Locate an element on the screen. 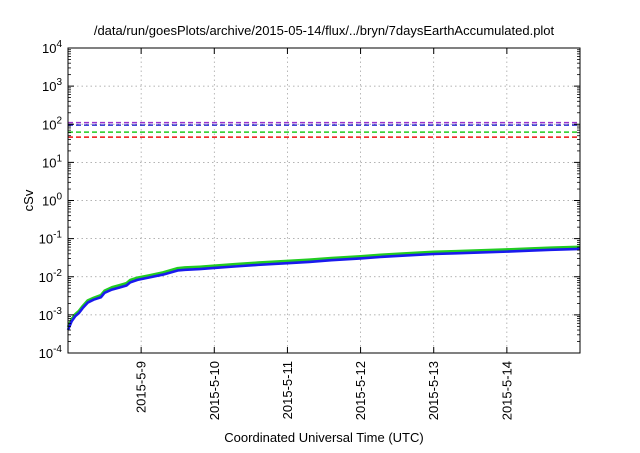 The height and width of the screenshot is (453, 640). y-axis-label: cSv is located at coordinates (28, 200).